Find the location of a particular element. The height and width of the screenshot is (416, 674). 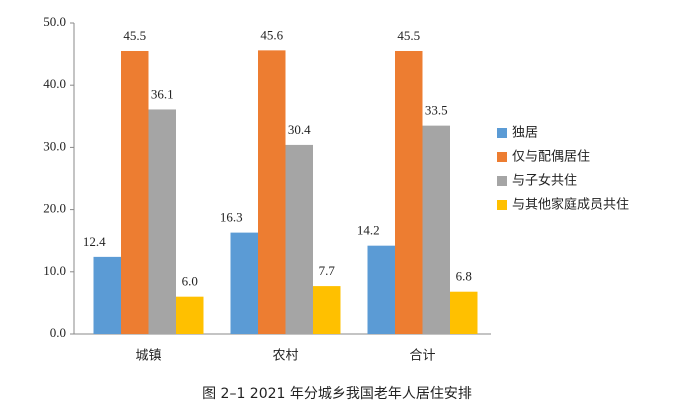

value-label: 7.7 is located at coordinates (327, 270).